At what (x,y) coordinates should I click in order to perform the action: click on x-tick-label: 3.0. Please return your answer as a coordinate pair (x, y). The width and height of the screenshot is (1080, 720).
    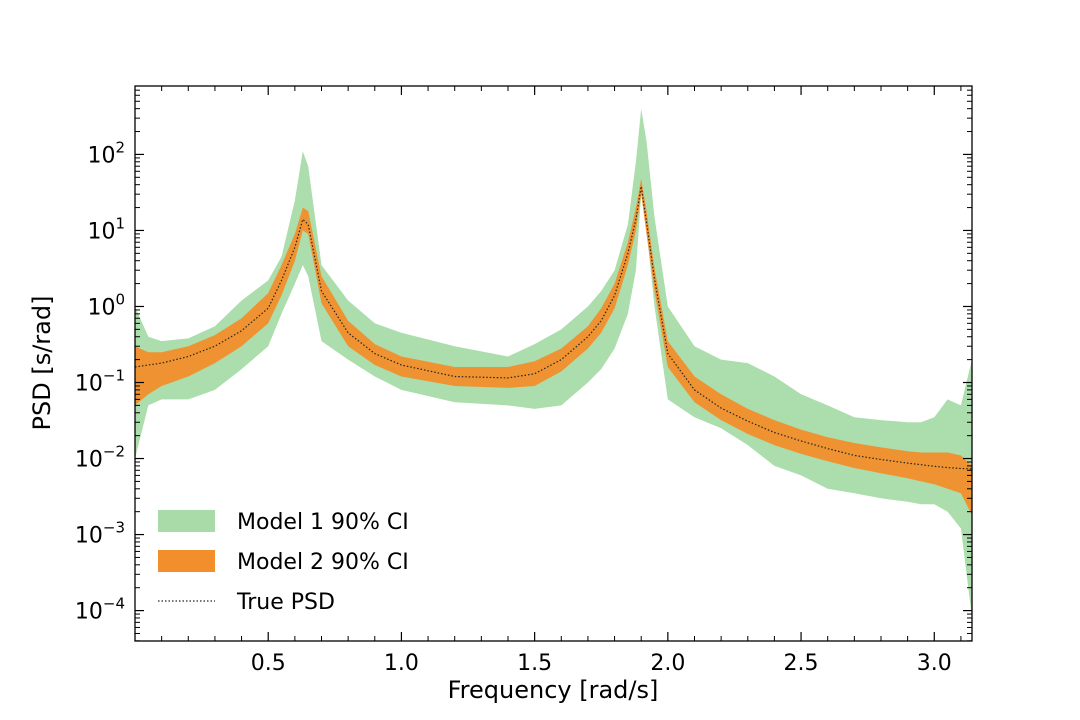
    Looking at the image, I should click on (934, 663).